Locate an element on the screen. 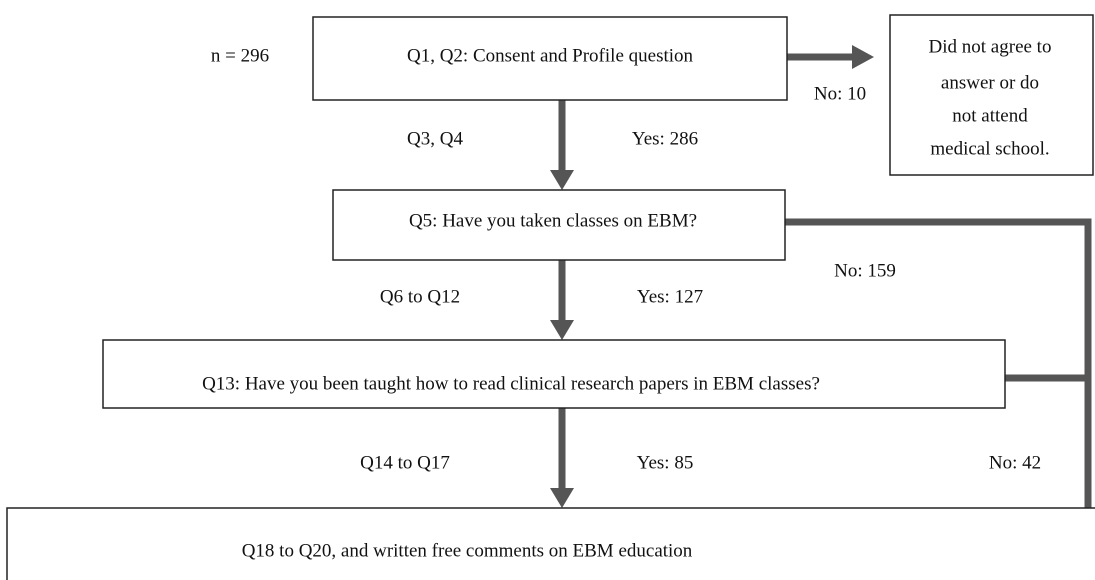 This screenshot has width=1095, height=580. node-label: not attend is located at coordinates (990, 115).